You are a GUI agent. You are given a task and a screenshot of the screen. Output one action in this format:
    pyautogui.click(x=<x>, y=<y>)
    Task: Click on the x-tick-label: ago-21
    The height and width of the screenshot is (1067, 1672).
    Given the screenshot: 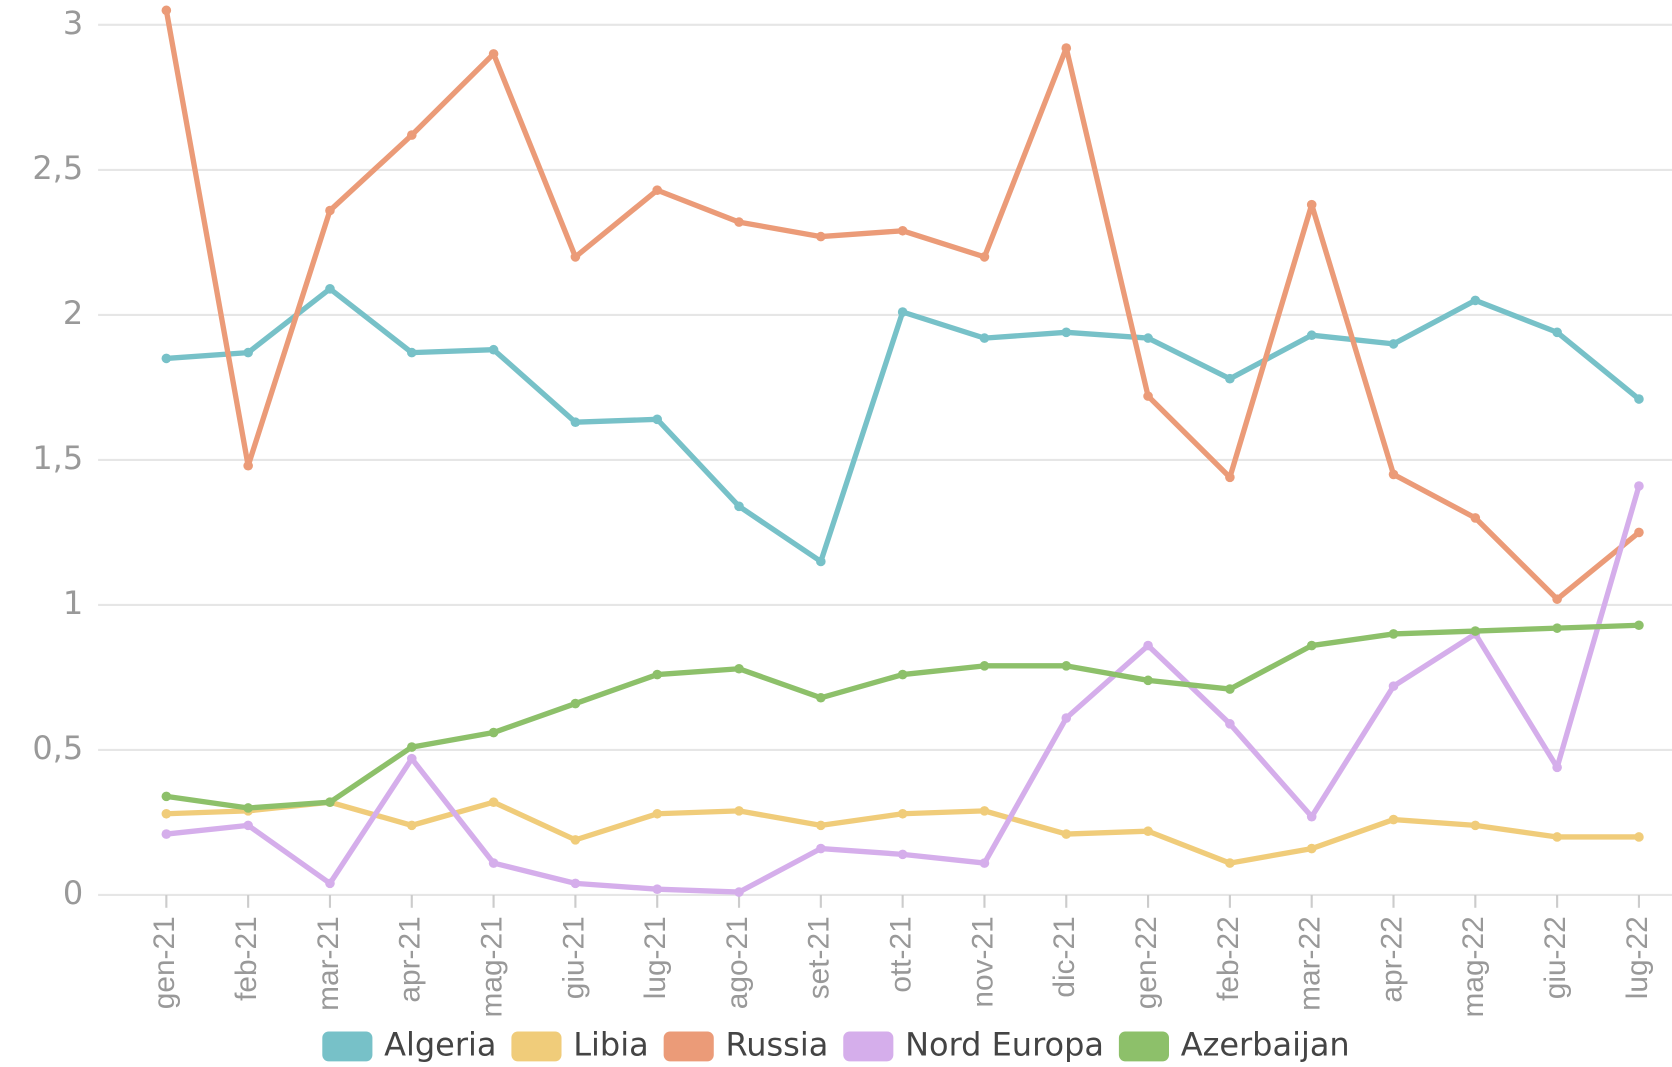 What is the action you would take?
    pyautogui.click(x=737, y=962)
    